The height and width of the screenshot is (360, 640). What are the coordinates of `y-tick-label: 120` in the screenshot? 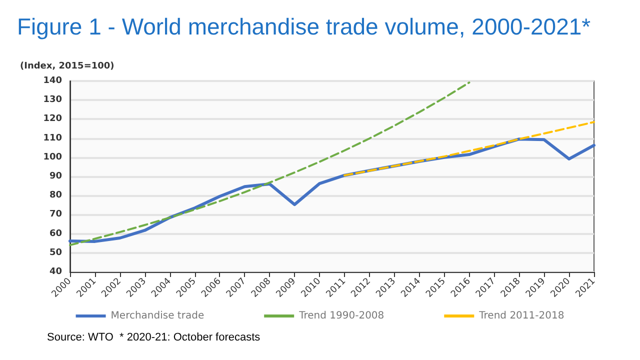 It's located at (52, 119).